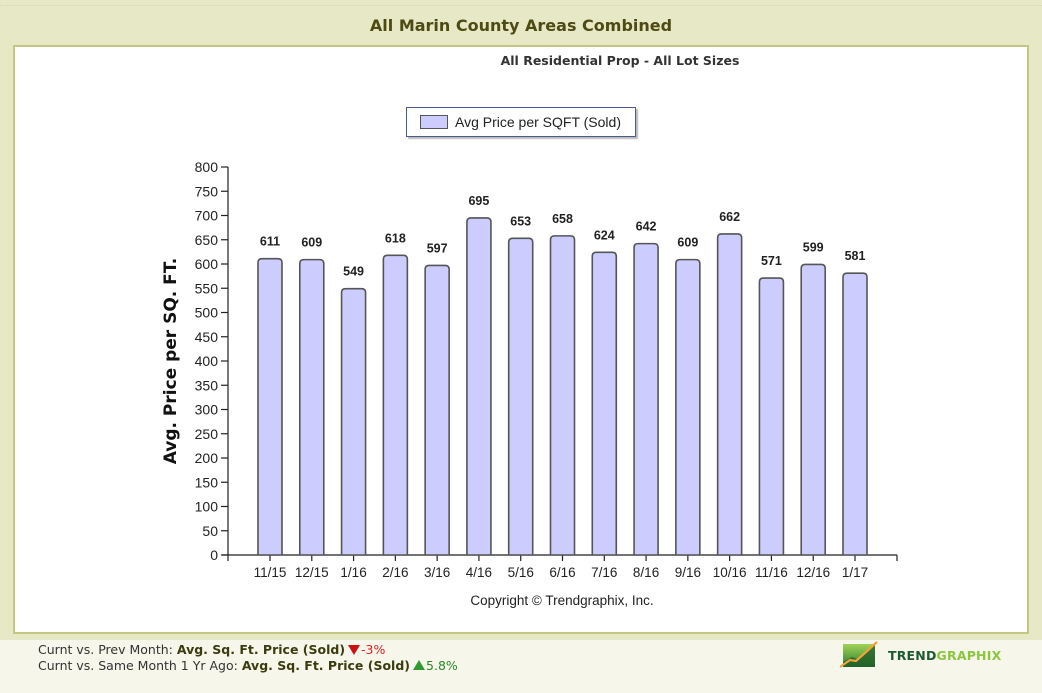 The image size is (1042, 693). I want to click on bar-value-label: 611, so click(270, 242).